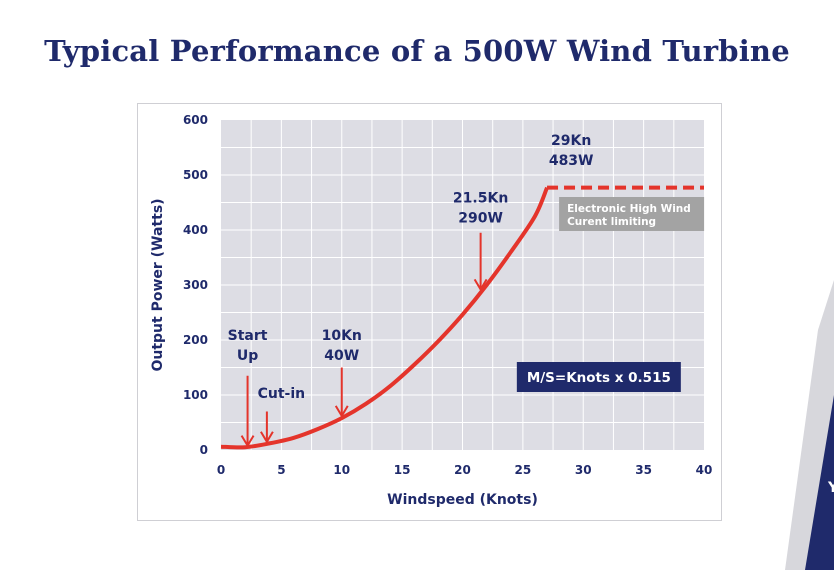 The height and width of the screenshot is (570, 834). Describe the element at coordinates (195, 285) in the screenshot. I see `y-tick-label: 300` at that location.